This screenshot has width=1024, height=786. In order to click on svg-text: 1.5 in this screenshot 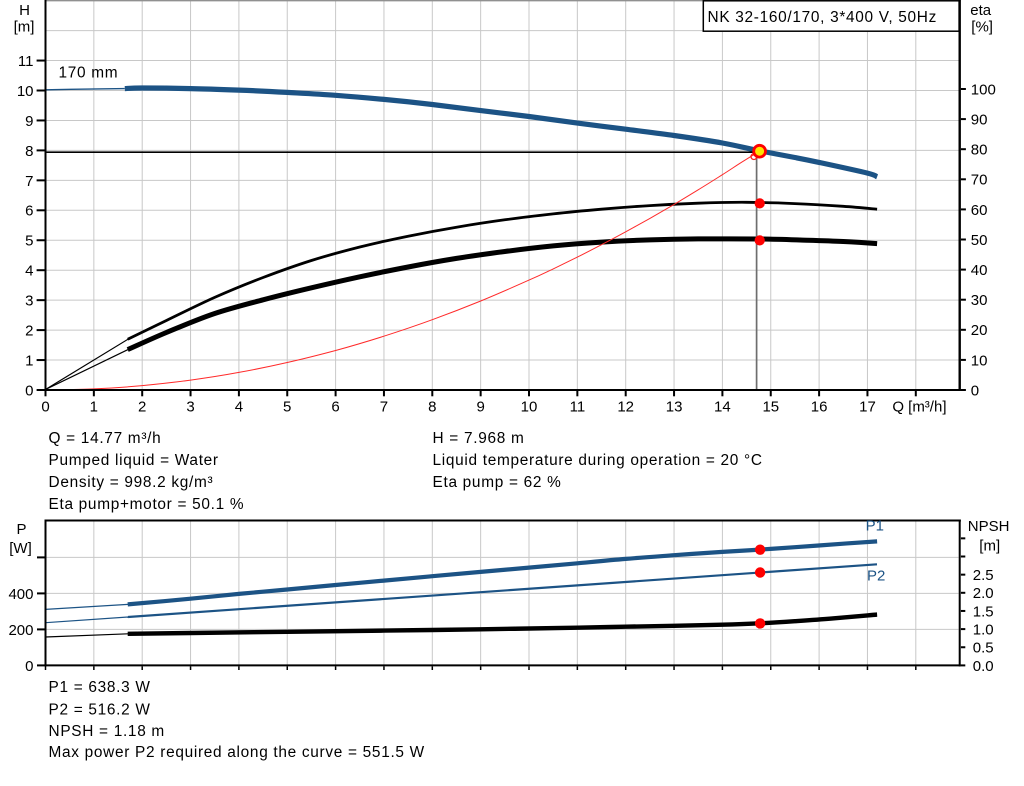, I will do `click(983, 611)`.